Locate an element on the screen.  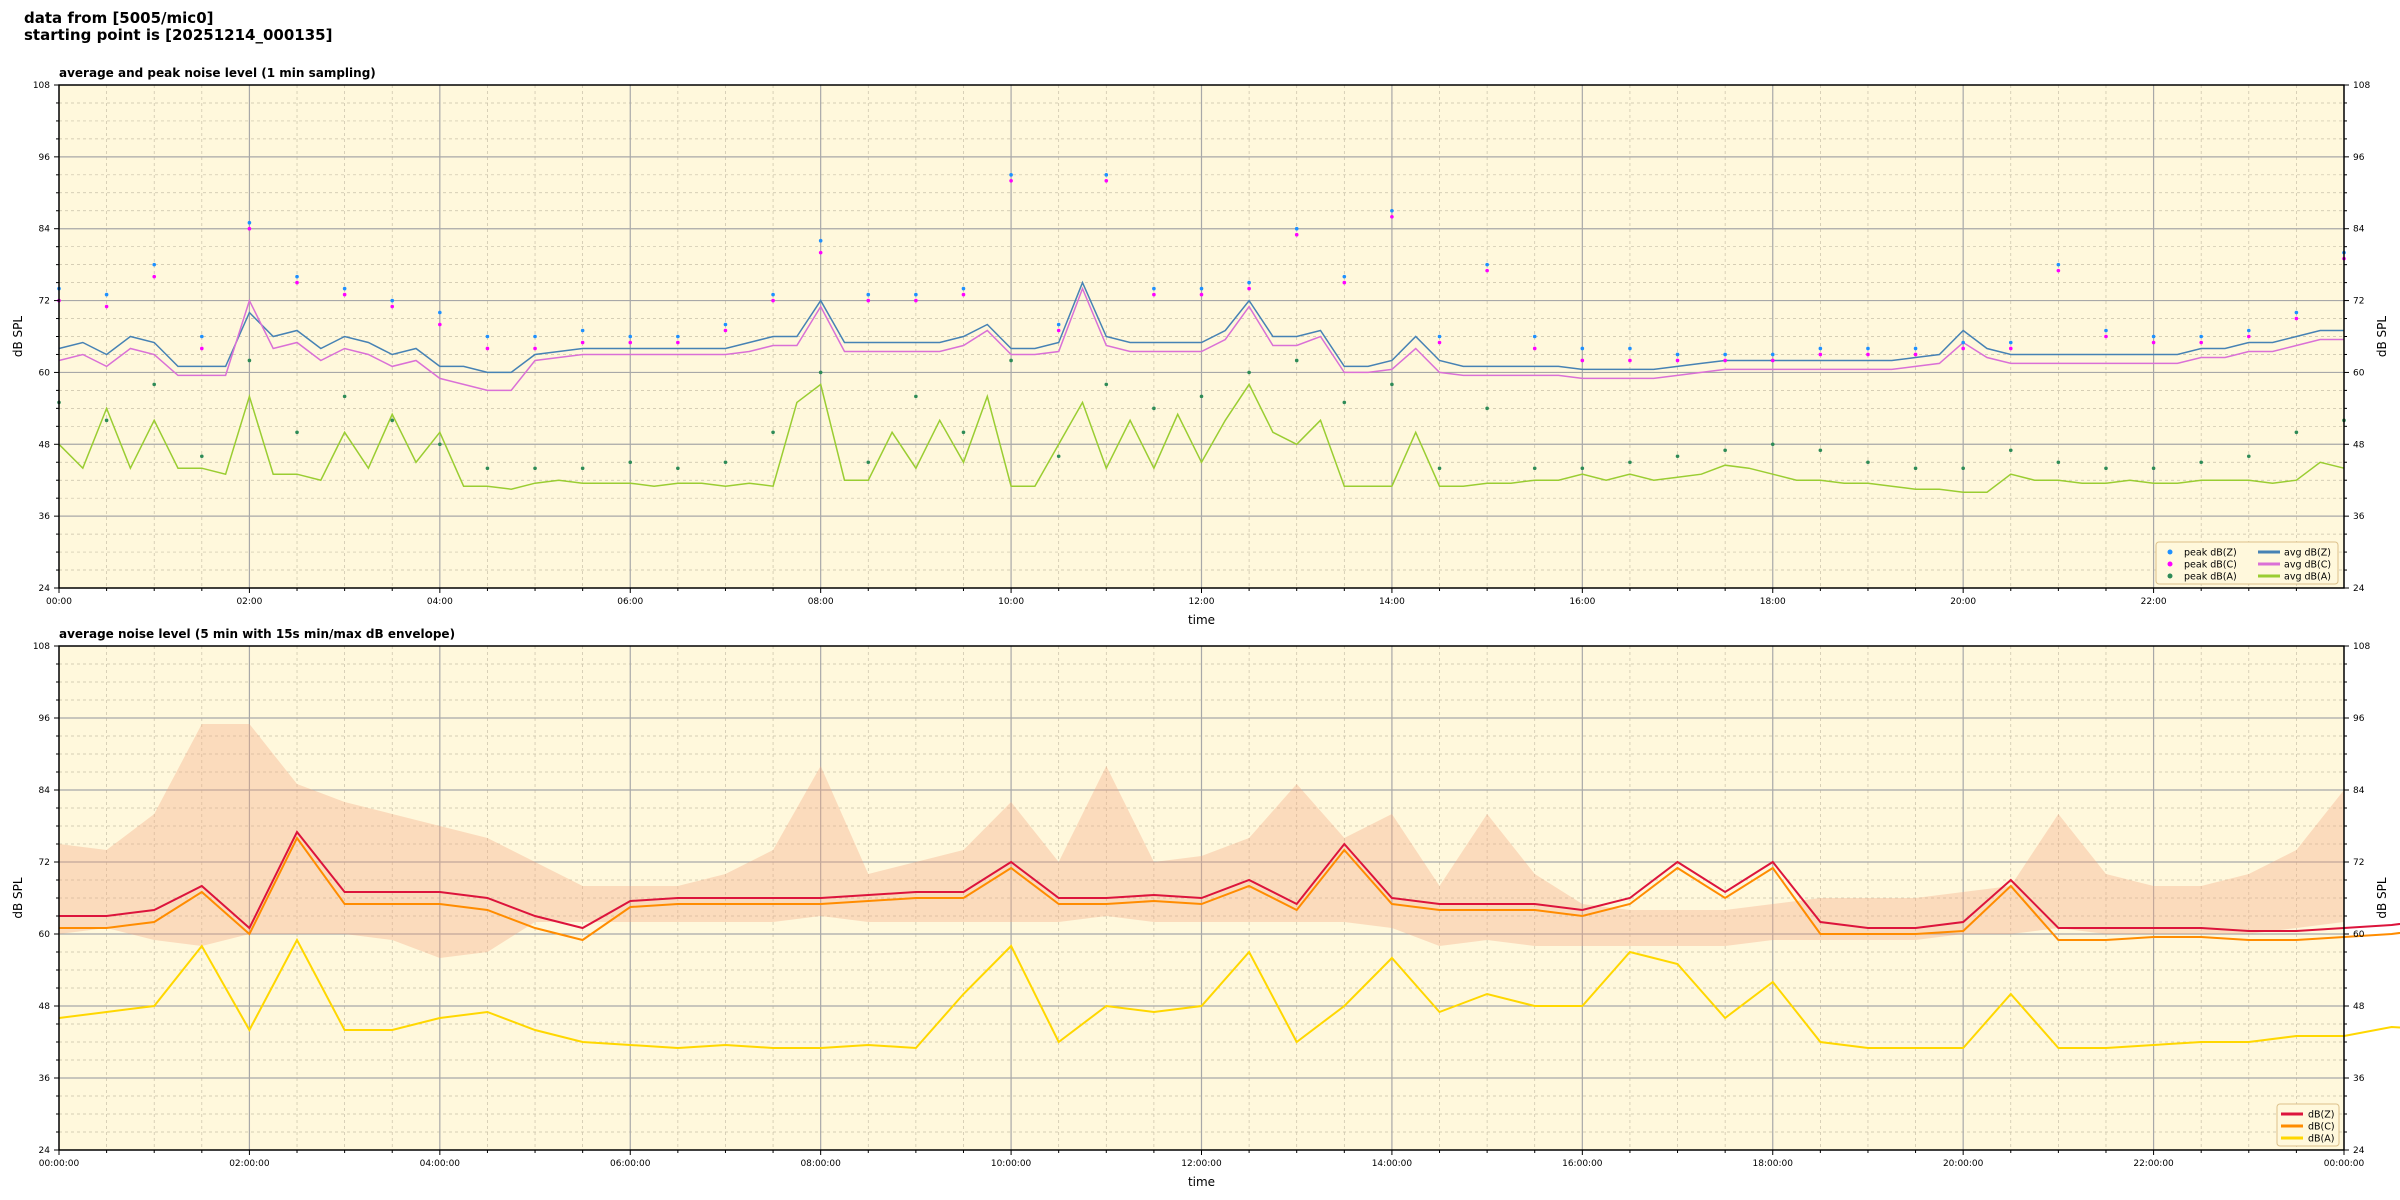
y-tick-label: 96 is located at coordinates (45, 719).